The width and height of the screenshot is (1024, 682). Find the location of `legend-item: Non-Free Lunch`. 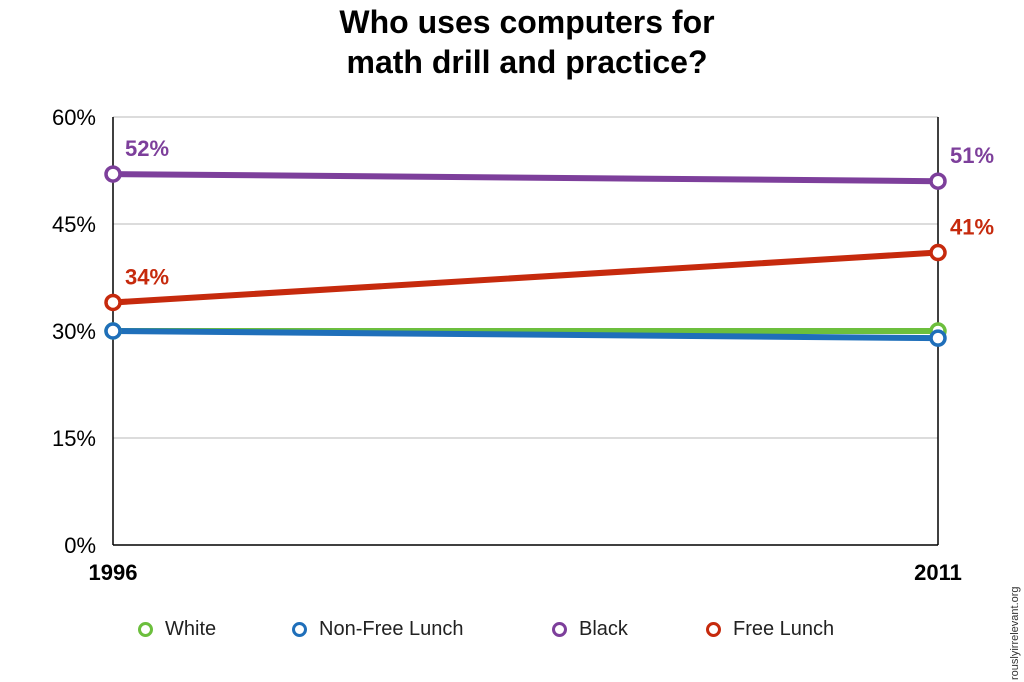

legend-item: Non-Free Lunch is located at coordinates (378, 629).